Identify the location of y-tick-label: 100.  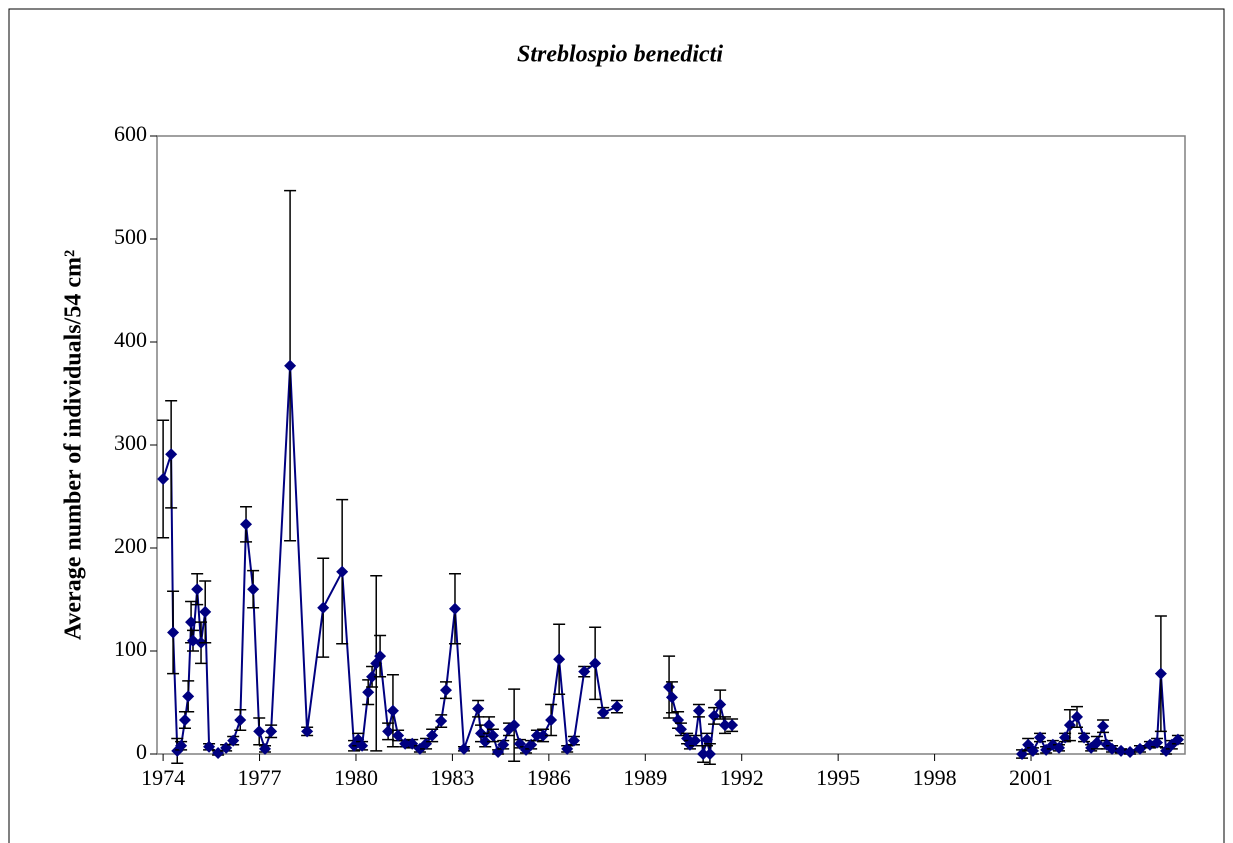
(130, 648).